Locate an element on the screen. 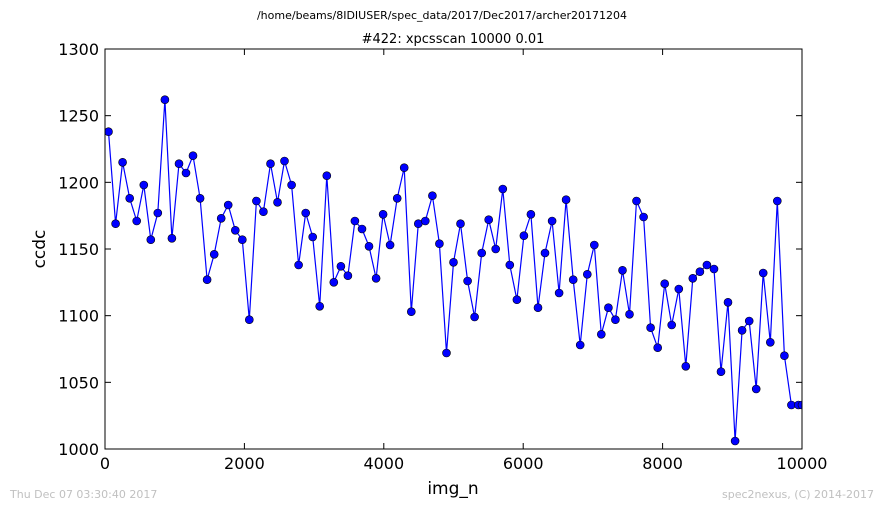  x-tick-label: 4000 is located at coordinates (383, 463).